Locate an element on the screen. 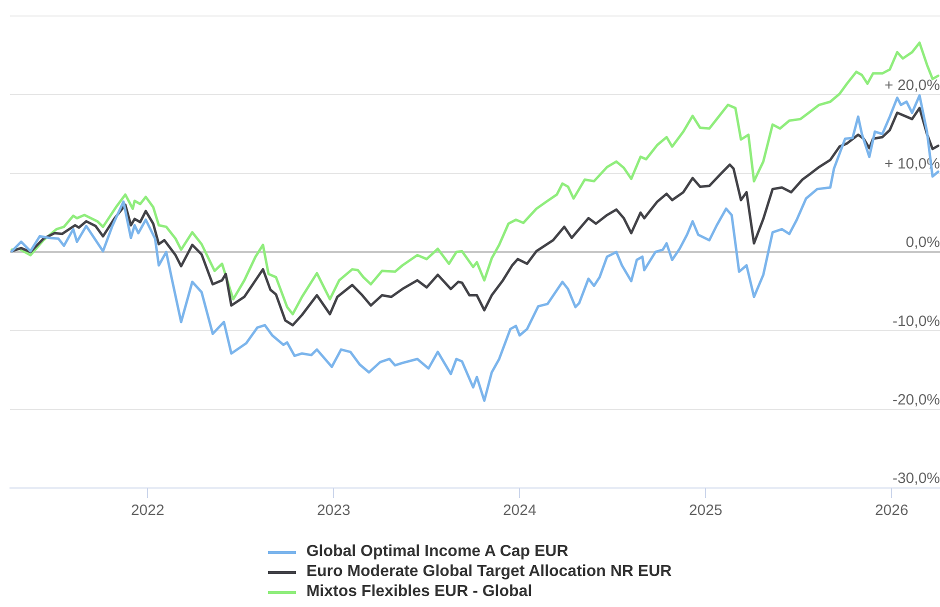 The width and height of the screenshot is (940, 607). y-tick-label: -30,0% is located at coordinates (916, 479).